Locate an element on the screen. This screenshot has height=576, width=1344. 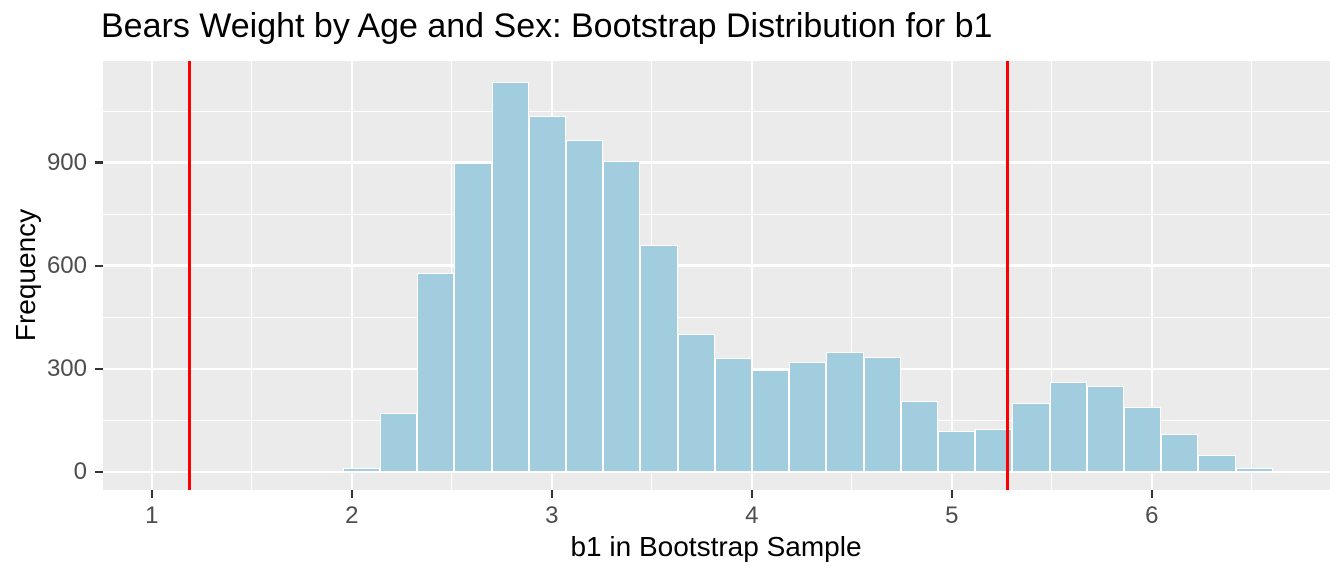
x-tick-label: 6 is located at coordinates (1152, 515).